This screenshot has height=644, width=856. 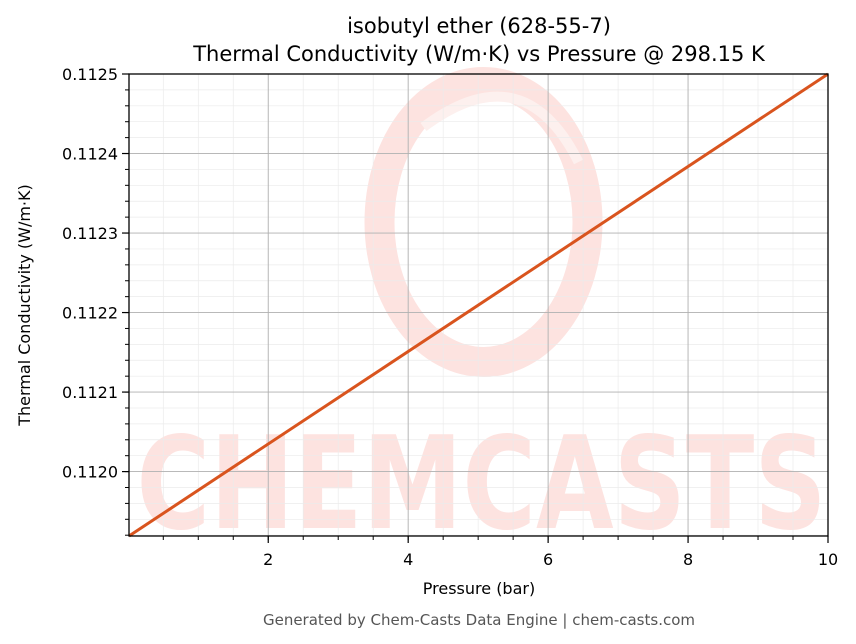 What do you see at coordinates (828, 559) in the screenshot?
I see `x-tick-label: 10` at bounding box center [828, 559].